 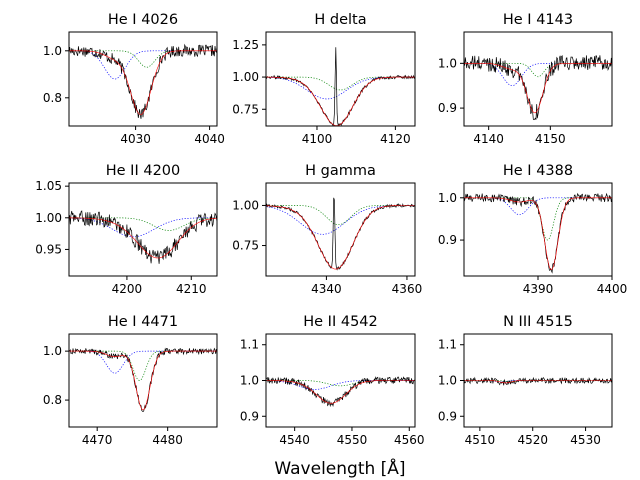 What do you see at coordinates (612, 289) in the screenshot?
I see `x-tick-label: 4400` at bounding box center [612, 289].